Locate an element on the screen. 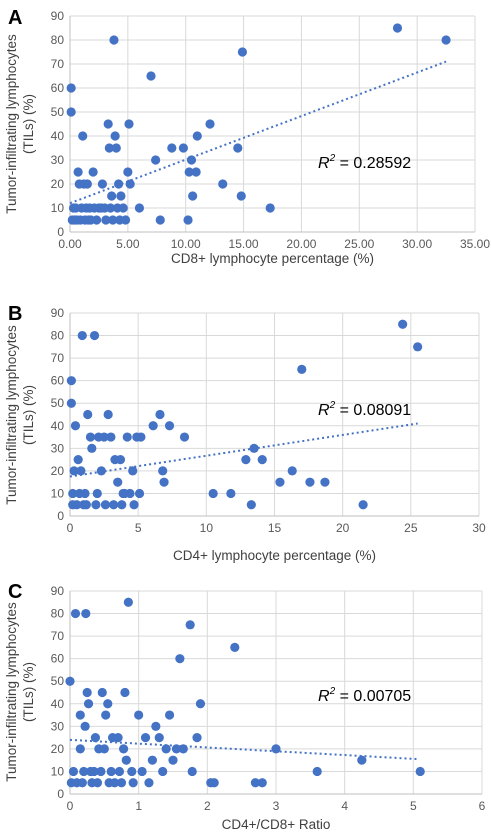  x-tick-label: 35.00 is located at coordinates (475, 244).